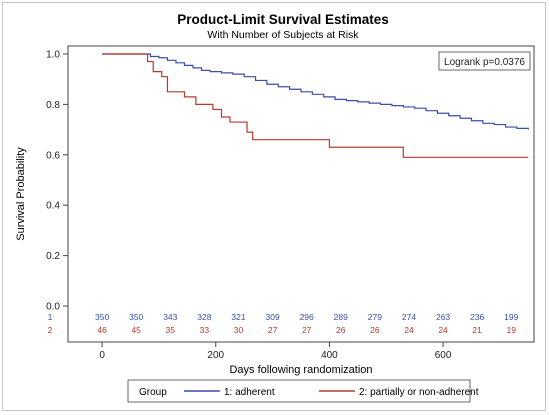  Describe the element at coordinates (300, 370) in the screenshot. I see `x-axis-label: Days following randomization` at that location.